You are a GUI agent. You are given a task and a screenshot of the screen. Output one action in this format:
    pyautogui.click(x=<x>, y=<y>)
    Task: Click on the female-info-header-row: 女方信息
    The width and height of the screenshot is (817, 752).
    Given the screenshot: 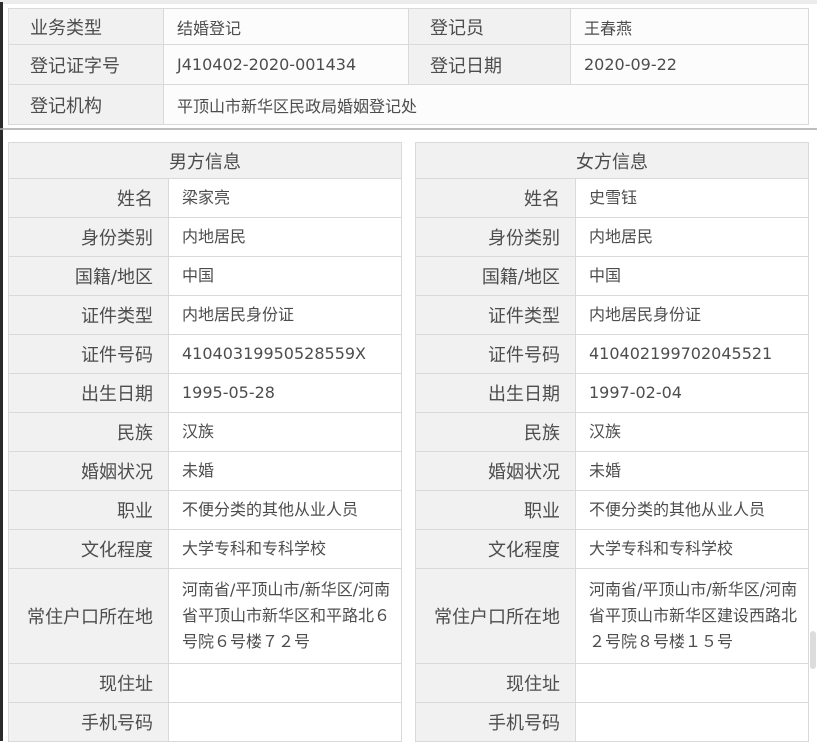 What is the action you would take?
    pyautogui.click(x=612, y=160)
    